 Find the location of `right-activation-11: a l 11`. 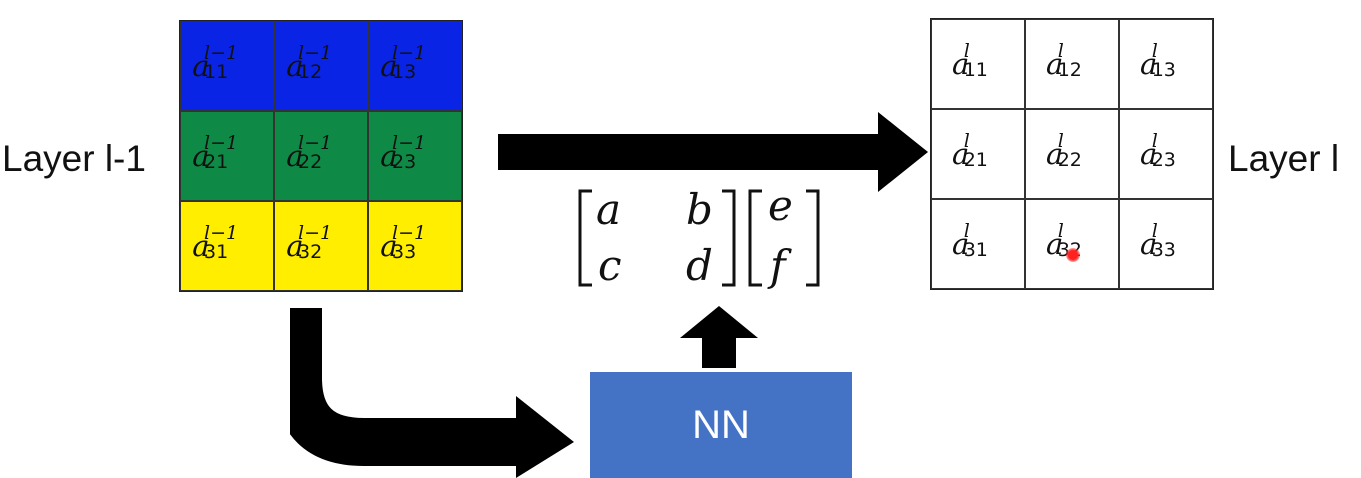

right-activation-11: a l 11 is located at coordinates (977, 61).